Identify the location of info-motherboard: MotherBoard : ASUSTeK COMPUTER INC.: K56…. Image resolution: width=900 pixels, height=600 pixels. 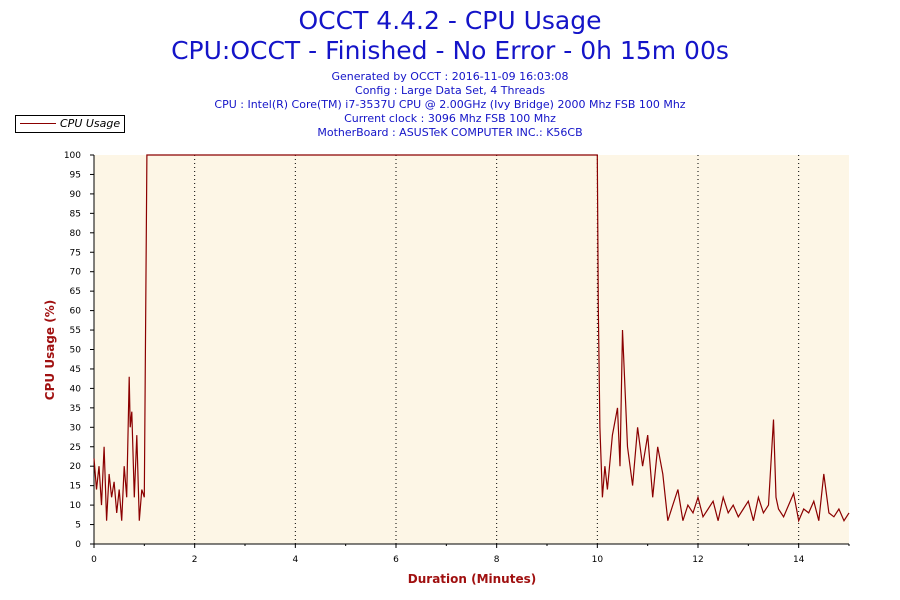
(450, 132).